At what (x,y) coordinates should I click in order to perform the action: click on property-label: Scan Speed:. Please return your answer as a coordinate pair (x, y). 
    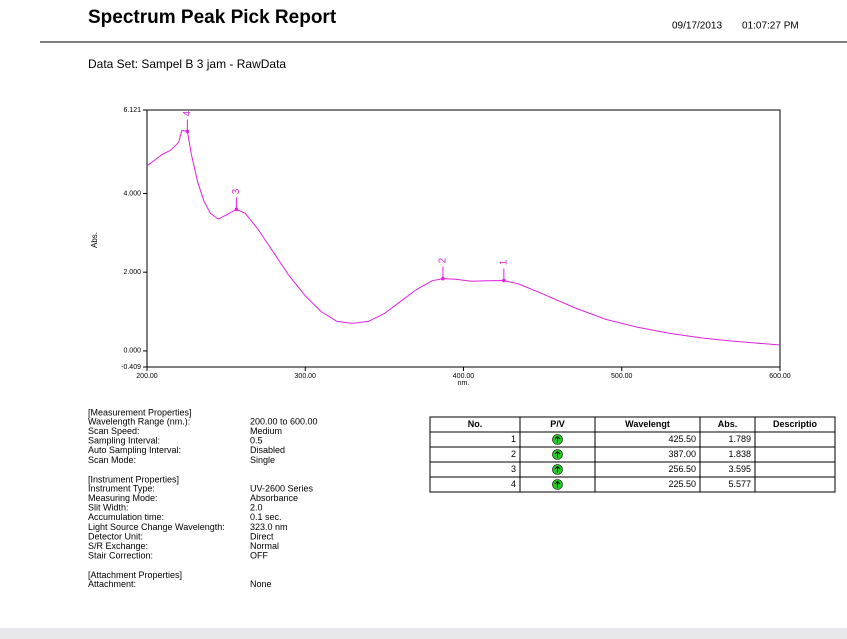
    Looking at the image, I should click on (114, 431).